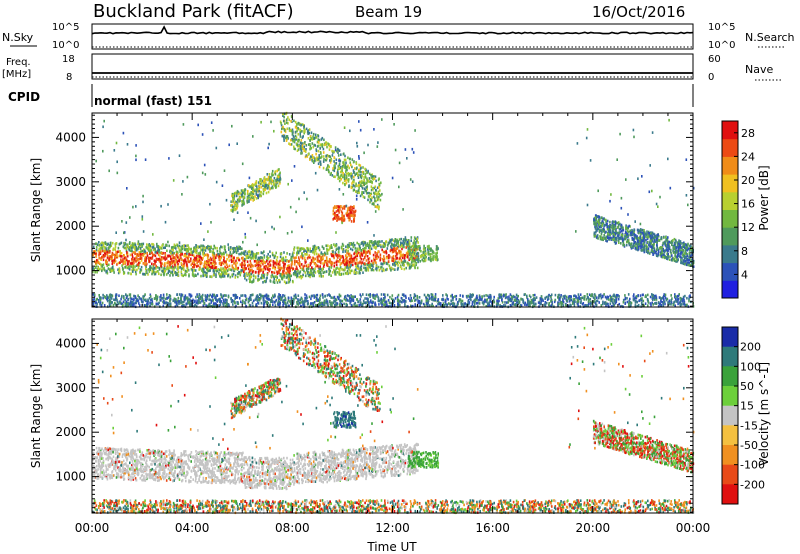 This screenshot has height=554, width=800. I want to click on nsky-label: N.Sky, so click(18, 37).